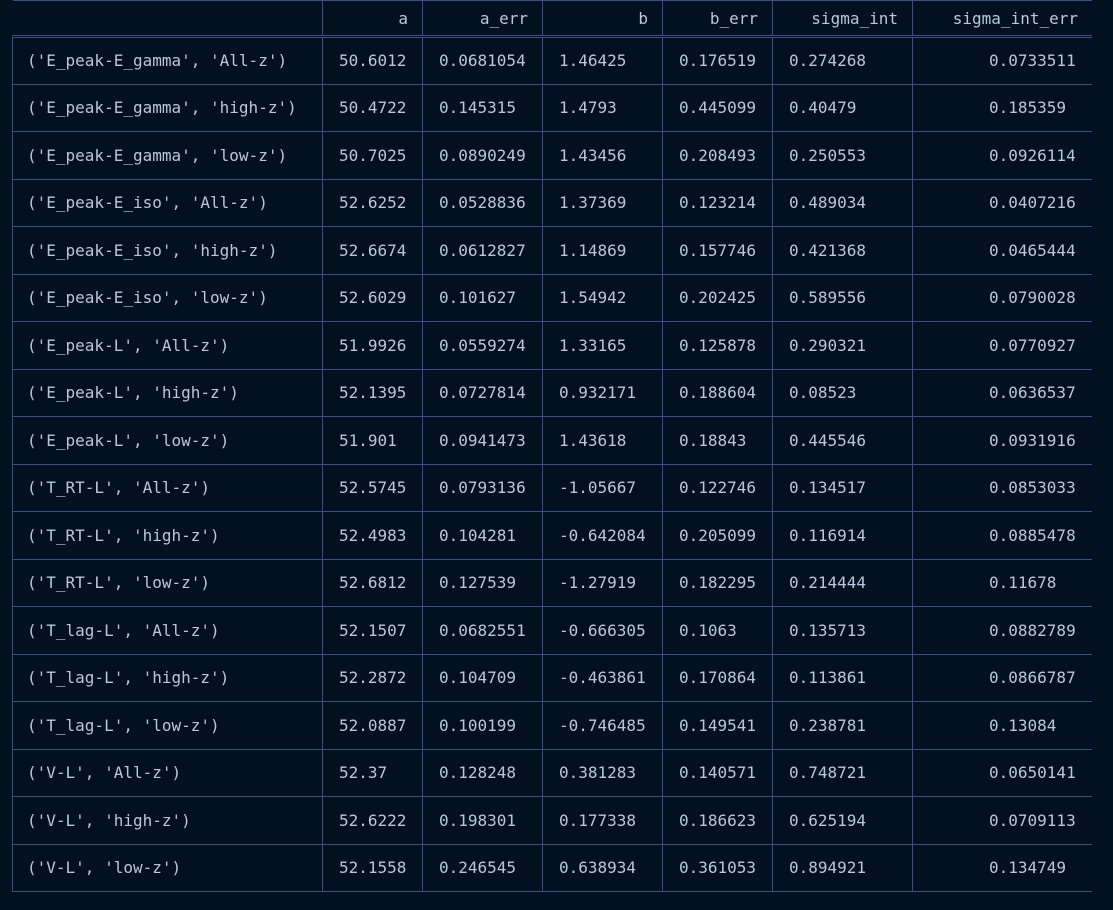 This screenshot has height=910, width=1113. Describe the element at coordinates (372, 345) in the screenshot. I see `cell-a: 51.9926` at that location.